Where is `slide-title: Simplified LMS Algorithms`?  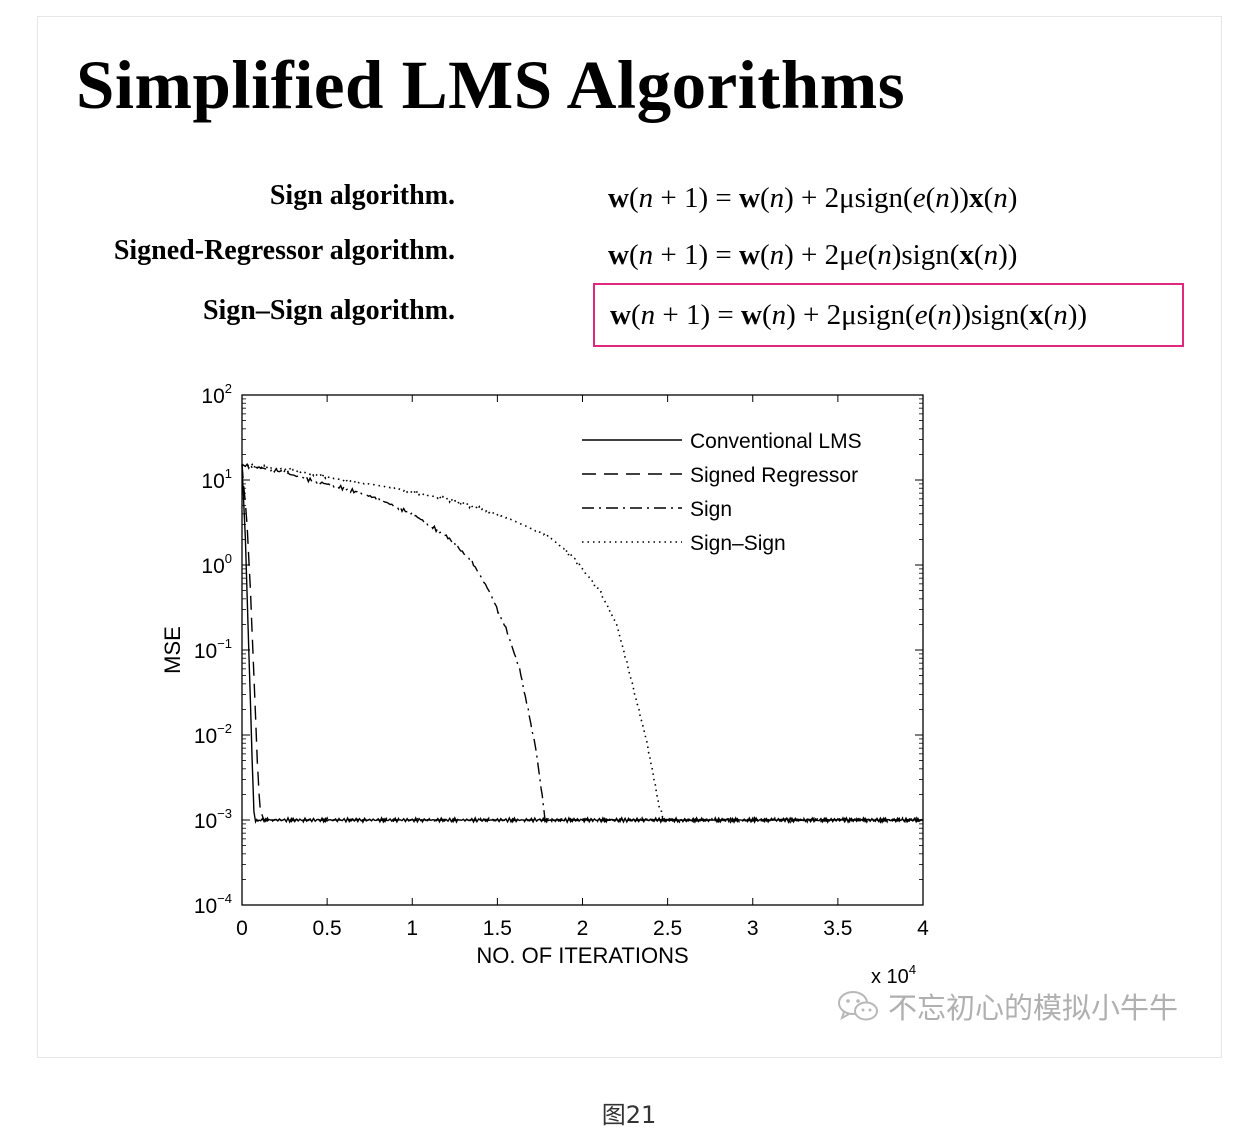
slide-title: Simplified LMS Algorithms is located at coordinates (491, 85).